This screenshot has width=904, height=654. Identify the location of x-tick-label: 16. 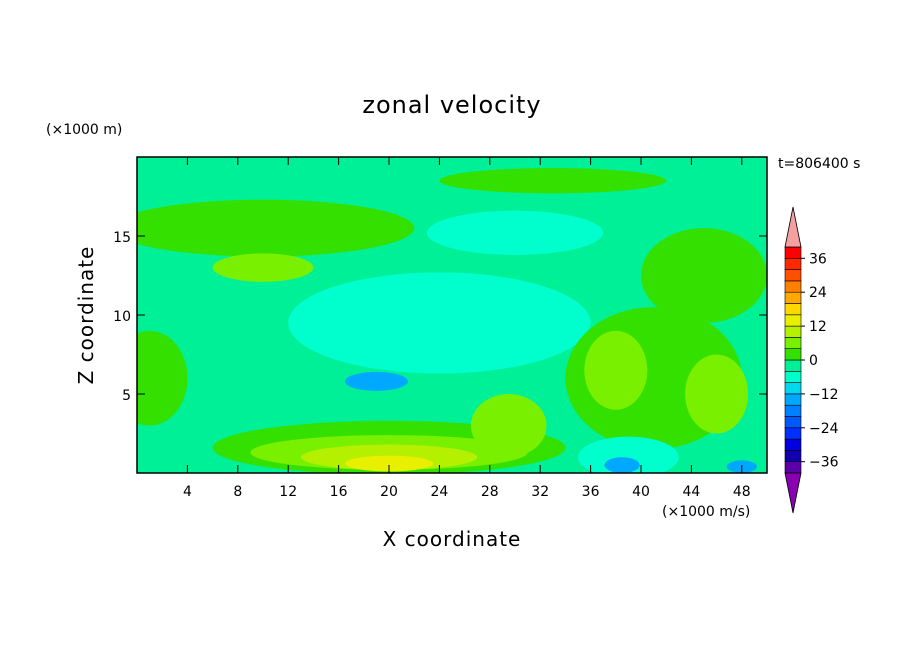
(339, 492).